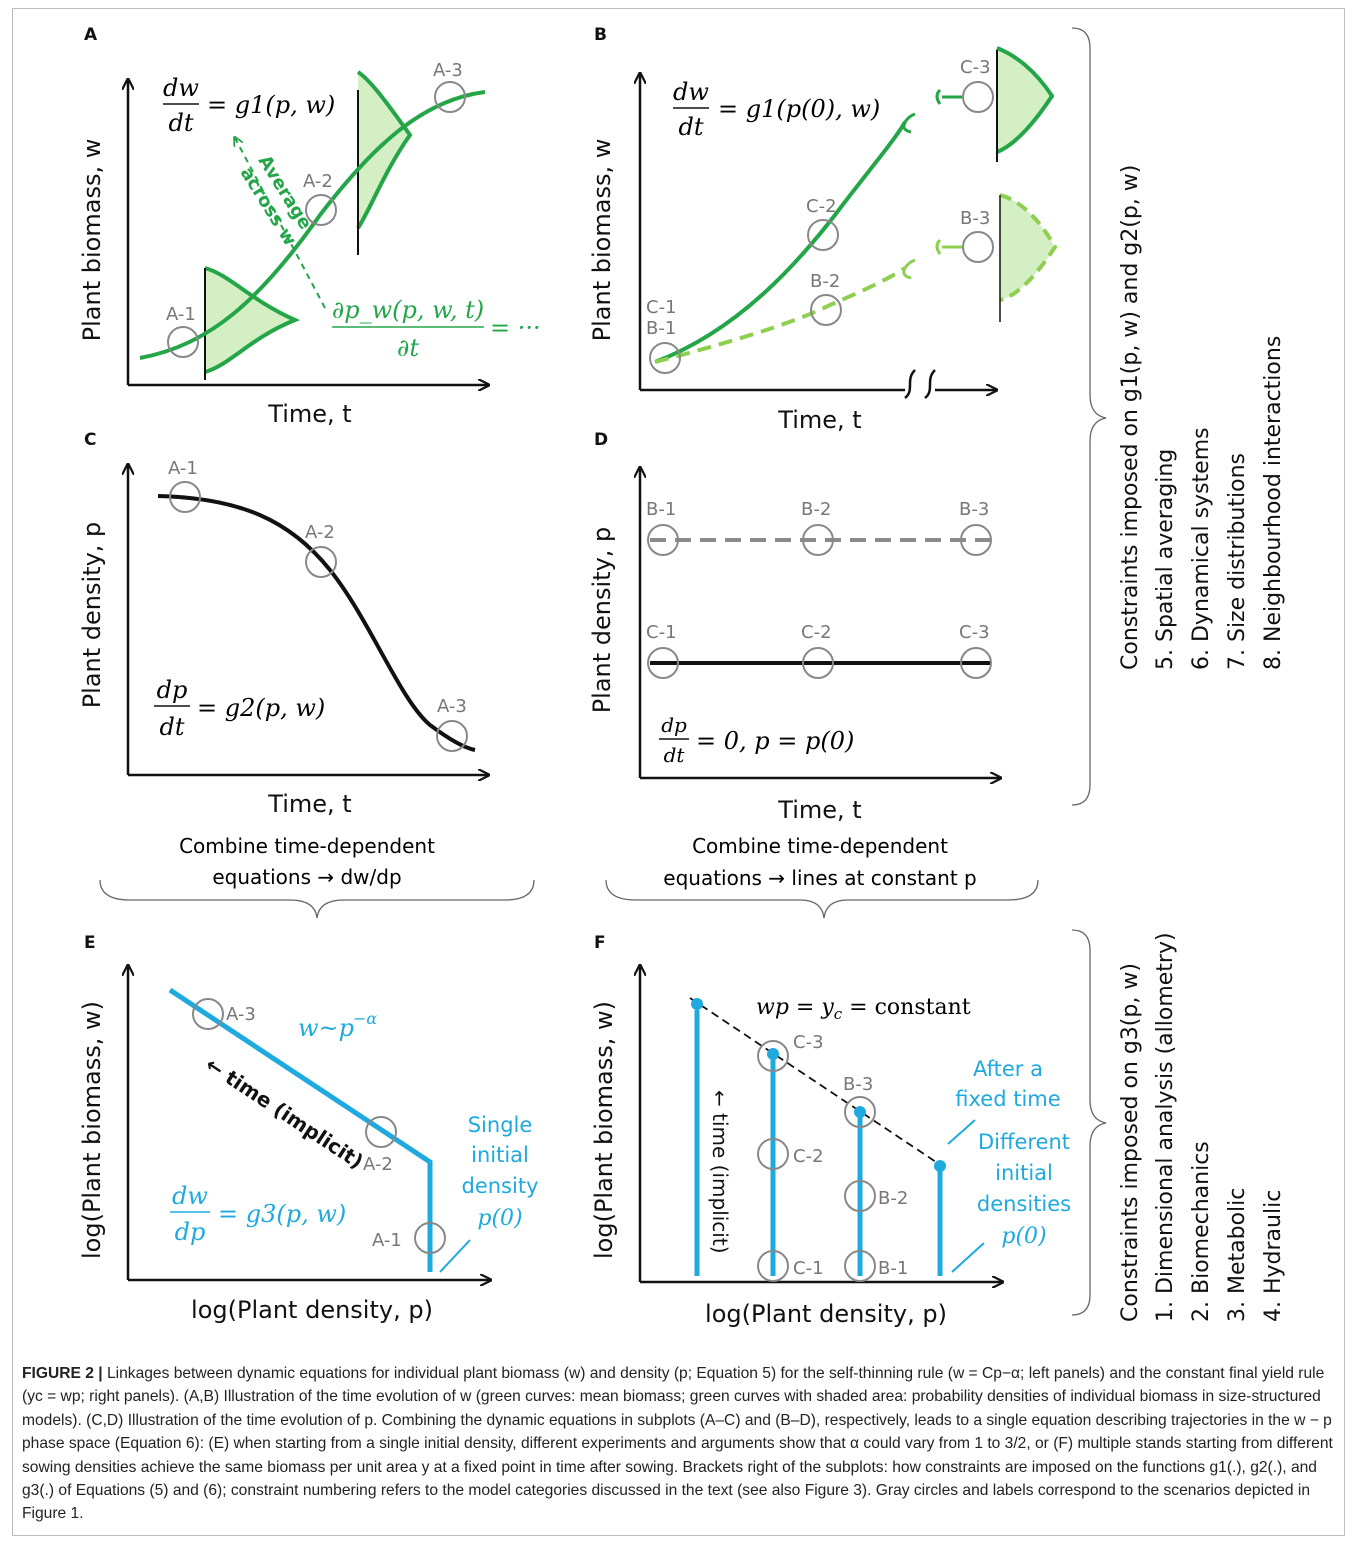  What do you see at coordinates (90, 440) in the screenshot?
I see `panel-c-letter: C` at bounding box center [90, 440].